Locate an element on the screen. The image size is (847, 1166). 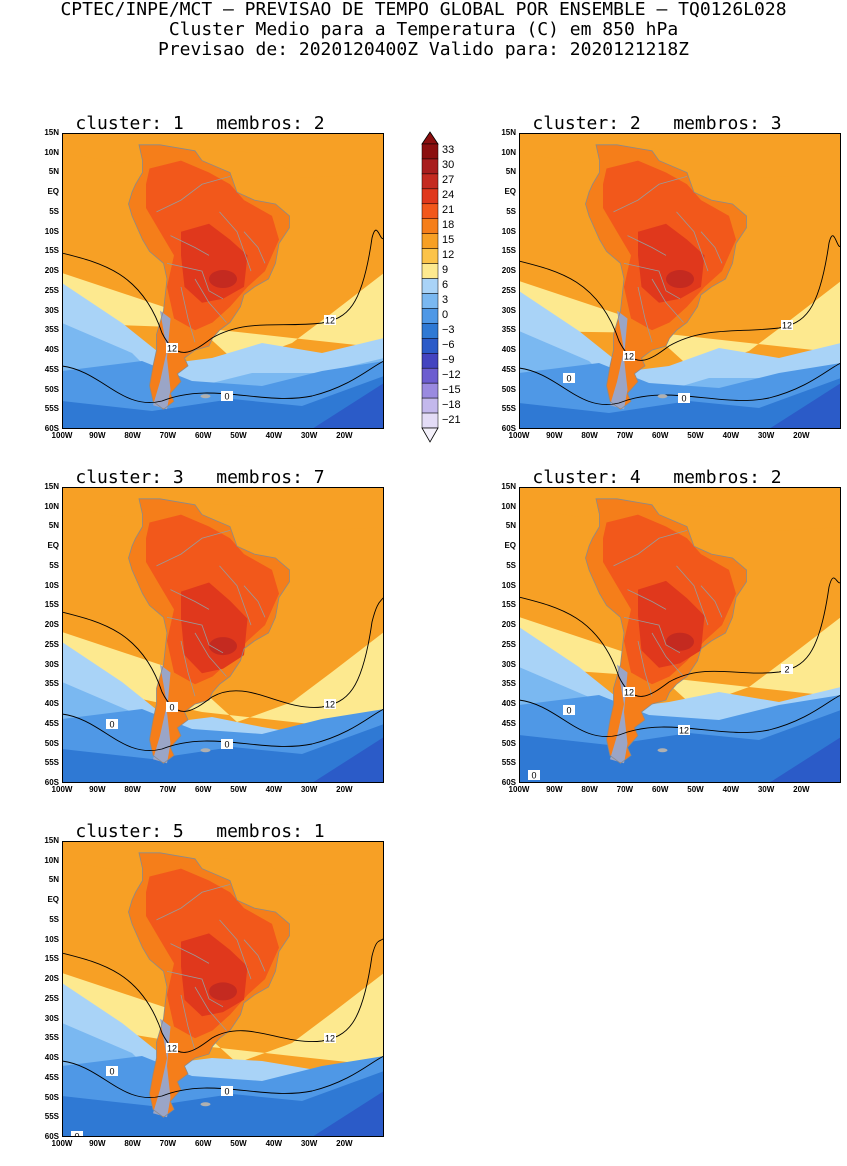
temperature-map: 12 12 0 0 0 is located at coordinates (223, 989).